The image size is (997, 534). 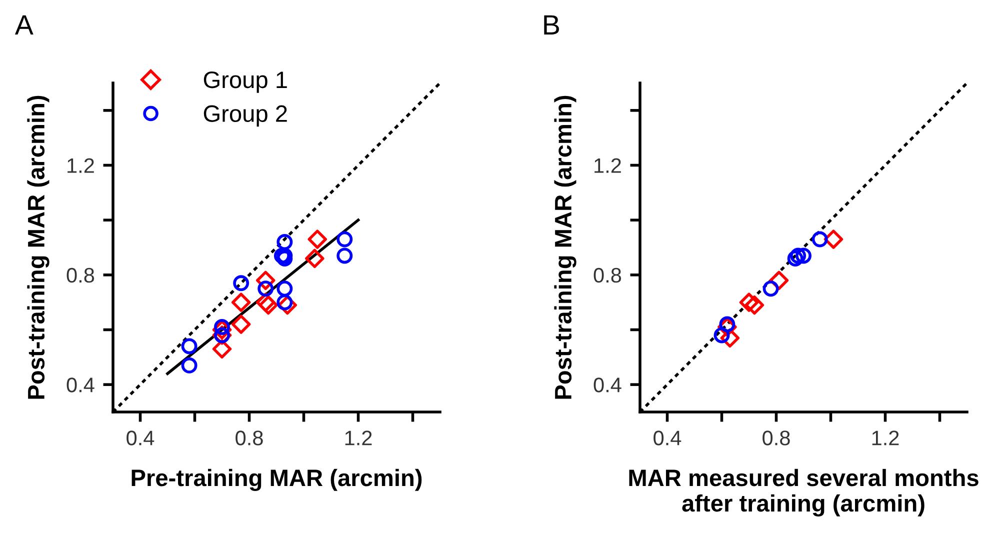 What do you see at coordinates (24, 24) in the screenshot?
I see `chart-title: A` at bounding box center [24, 24].